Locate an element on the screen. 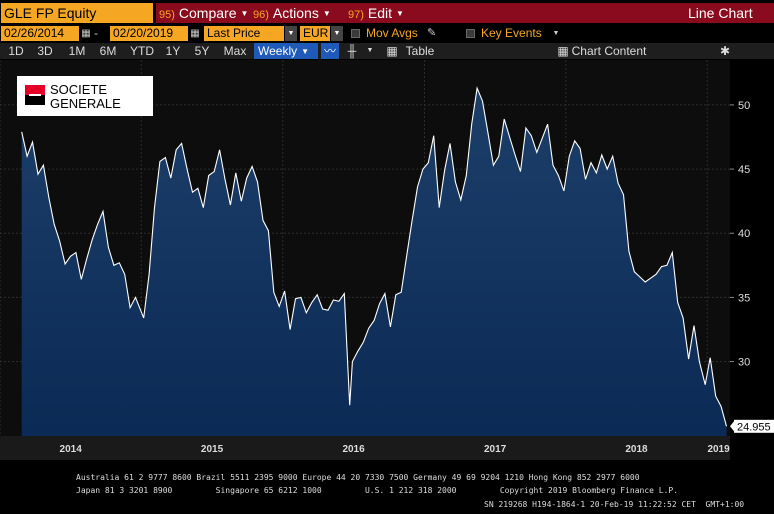 This screenshot has width=774, height=514. x-tick-label: 2015 is located at coordinates (212, 449).